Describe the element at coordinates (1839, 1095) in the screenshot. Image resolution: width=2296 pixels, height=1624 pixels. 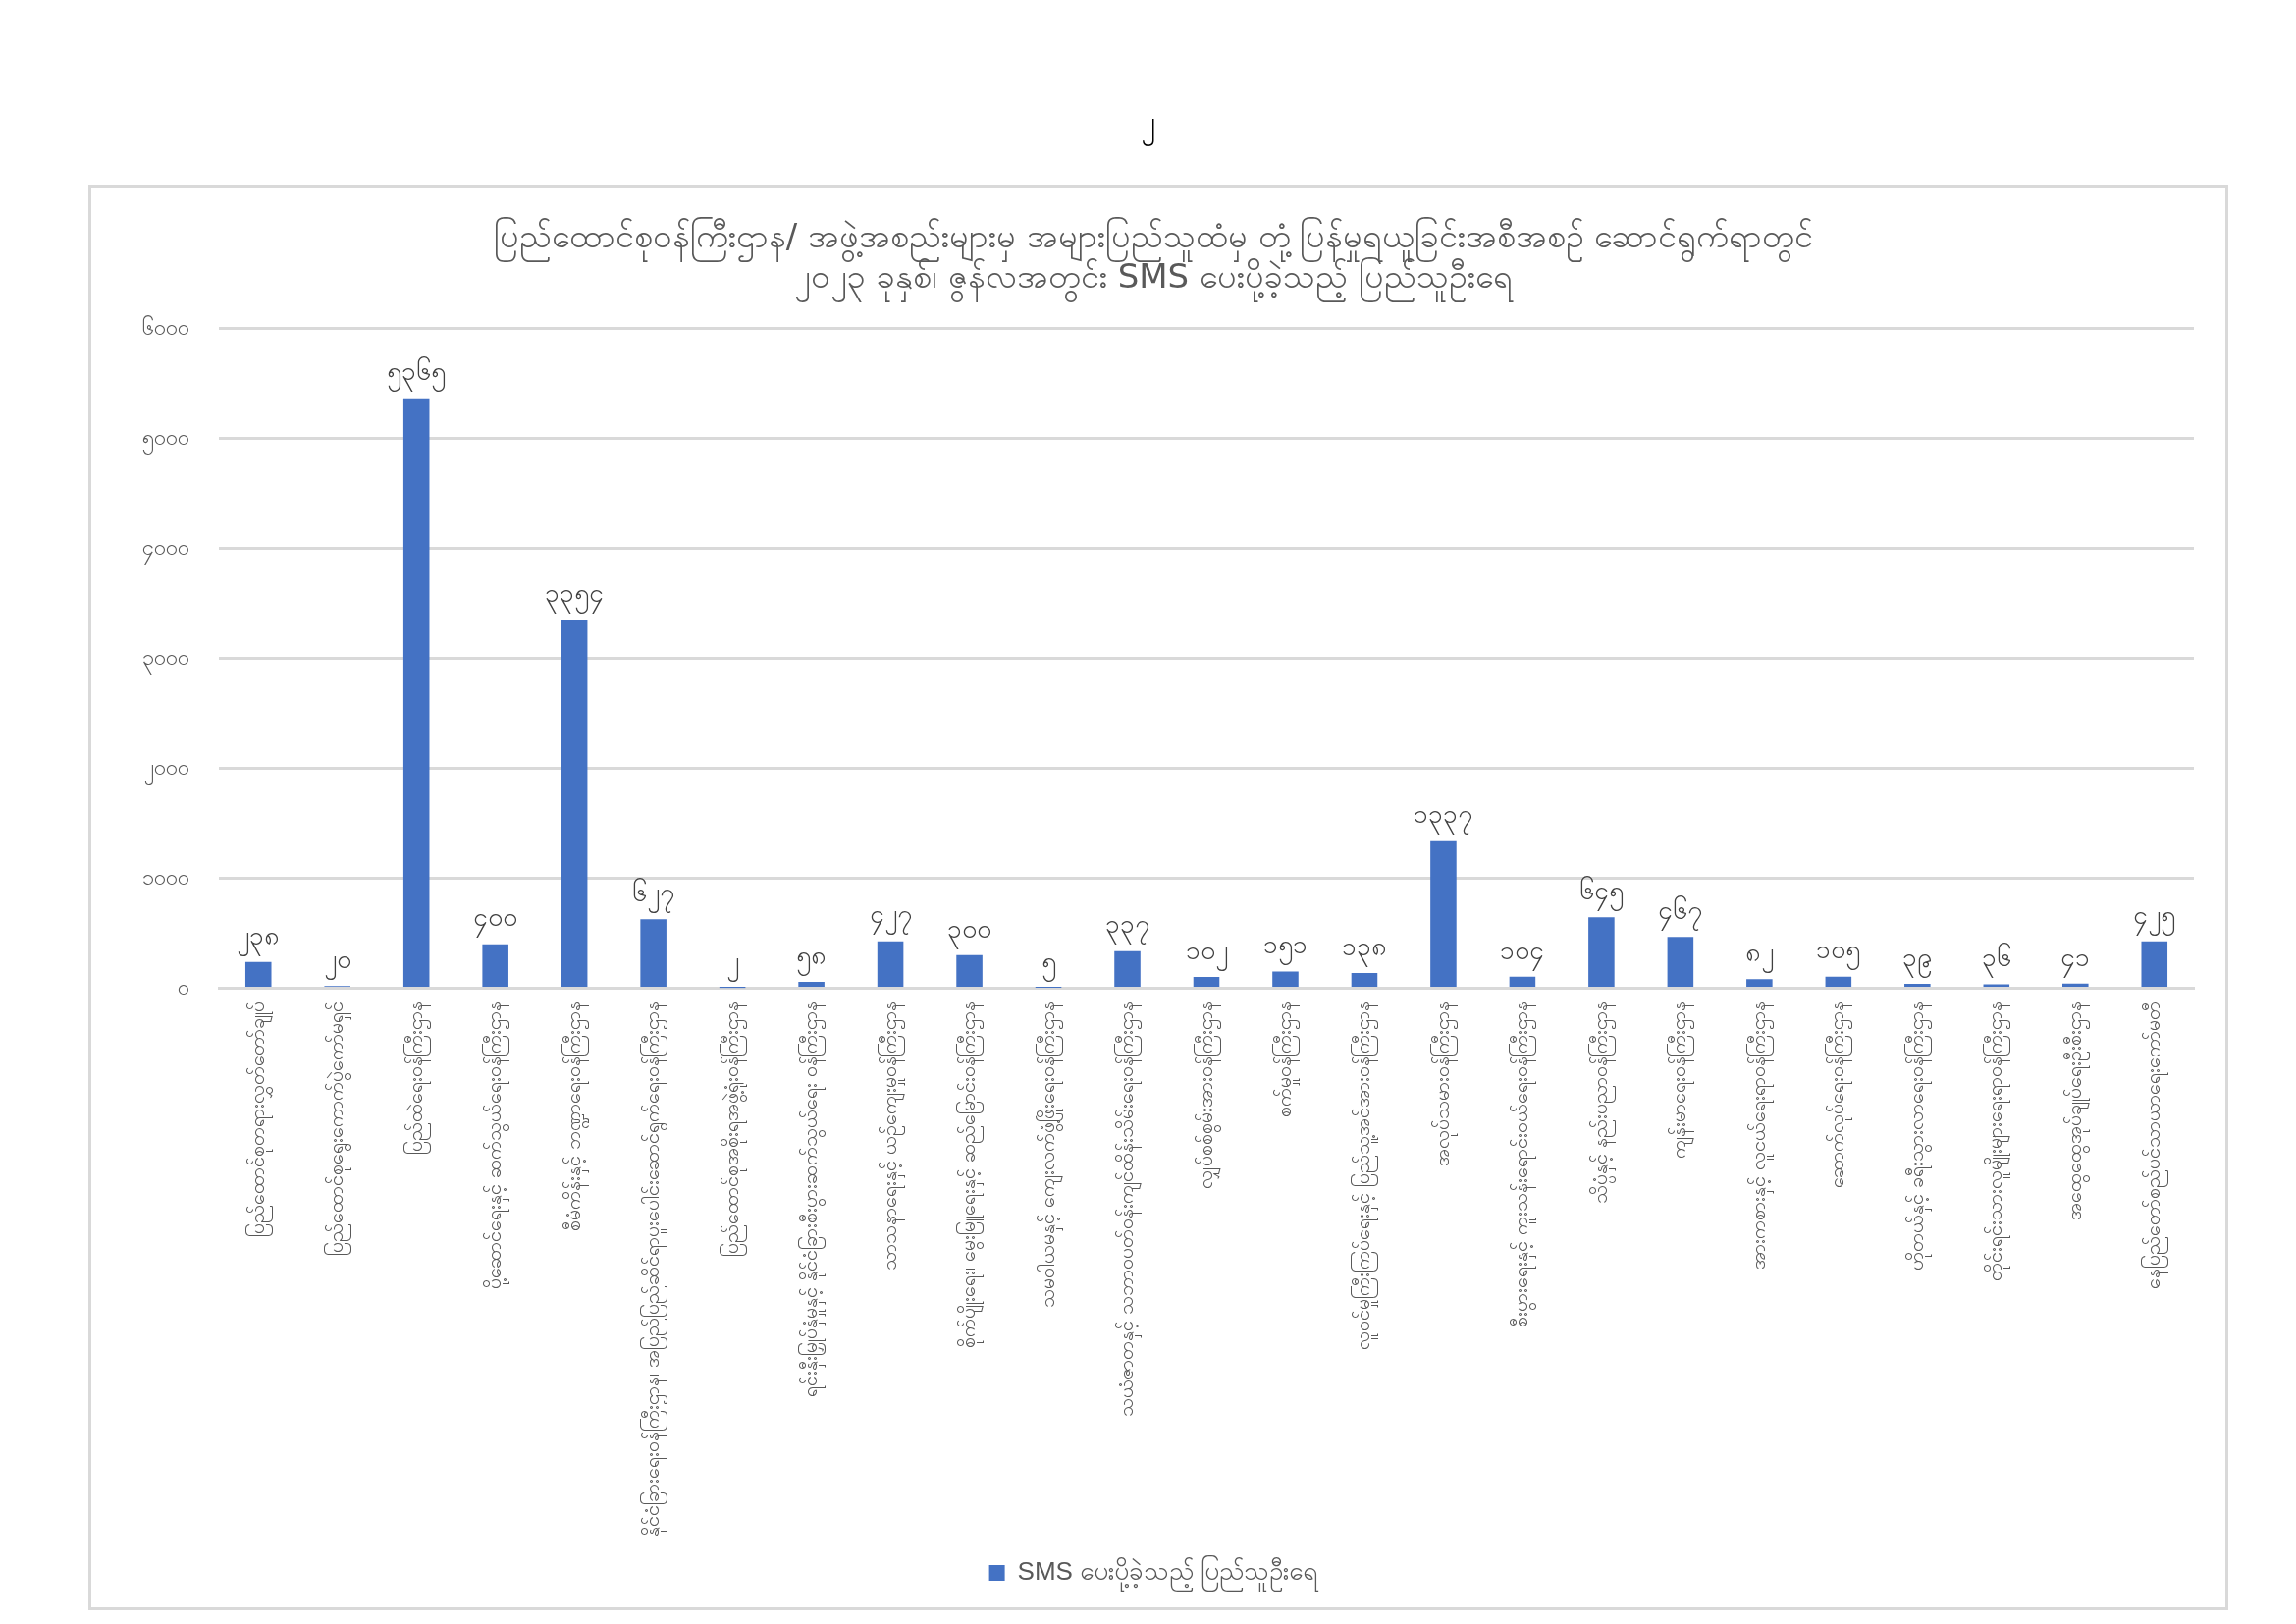
I see `x-tick-label: ဆောက်လုပ်ရေးဝန်ကြီးဌာန` at that location.